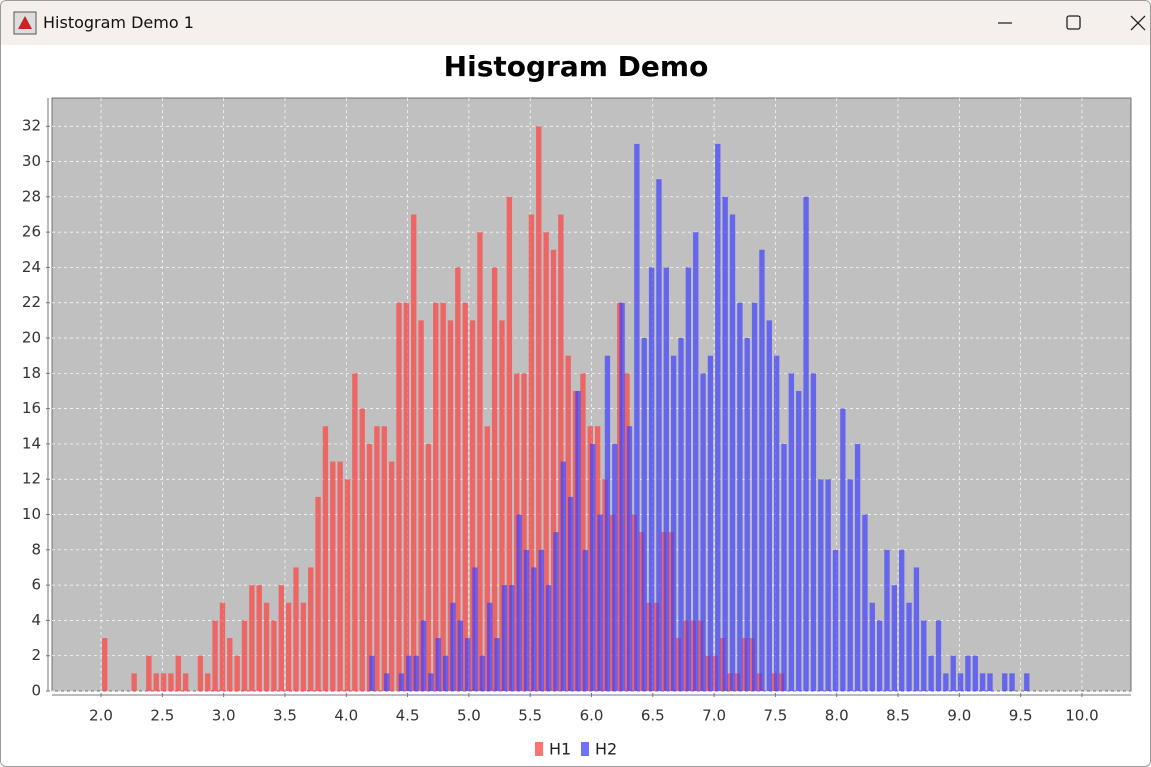  Describe the element at coordinates (31, 161) in the screenshot. I see `y-tick-label: 30` at that location.